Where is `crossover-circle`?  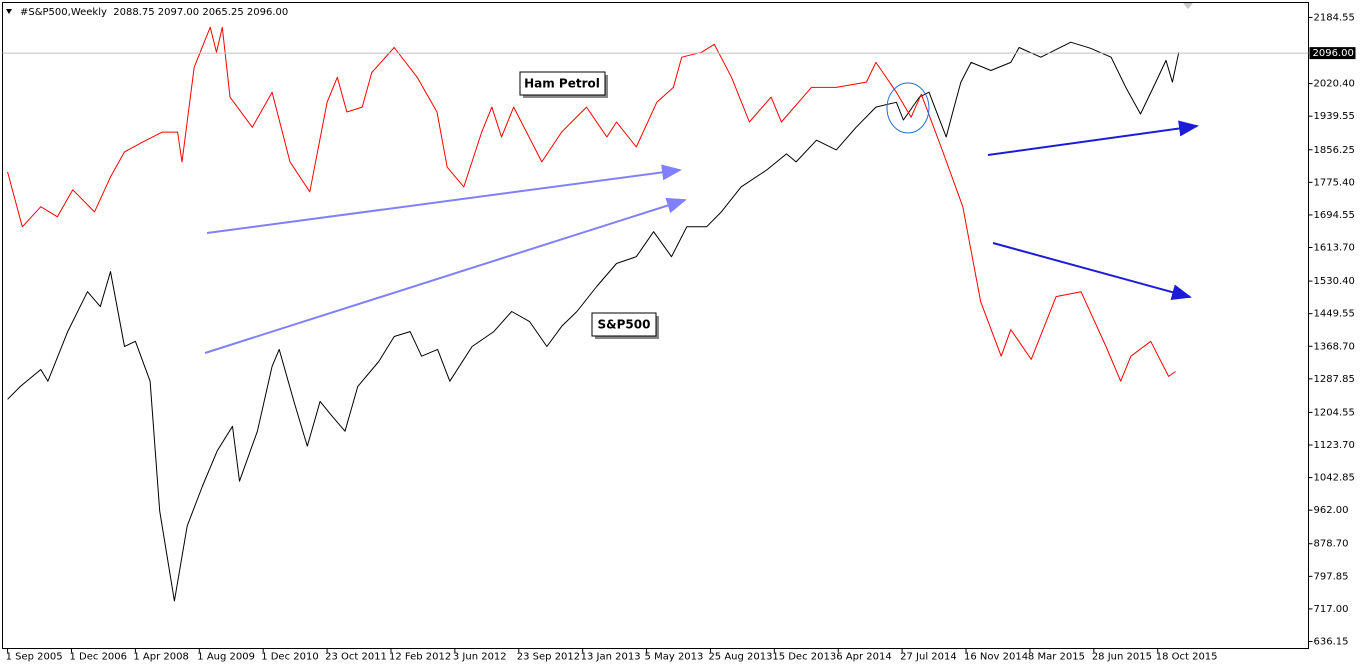 crossover-circle is located at coordinates (908, 108).